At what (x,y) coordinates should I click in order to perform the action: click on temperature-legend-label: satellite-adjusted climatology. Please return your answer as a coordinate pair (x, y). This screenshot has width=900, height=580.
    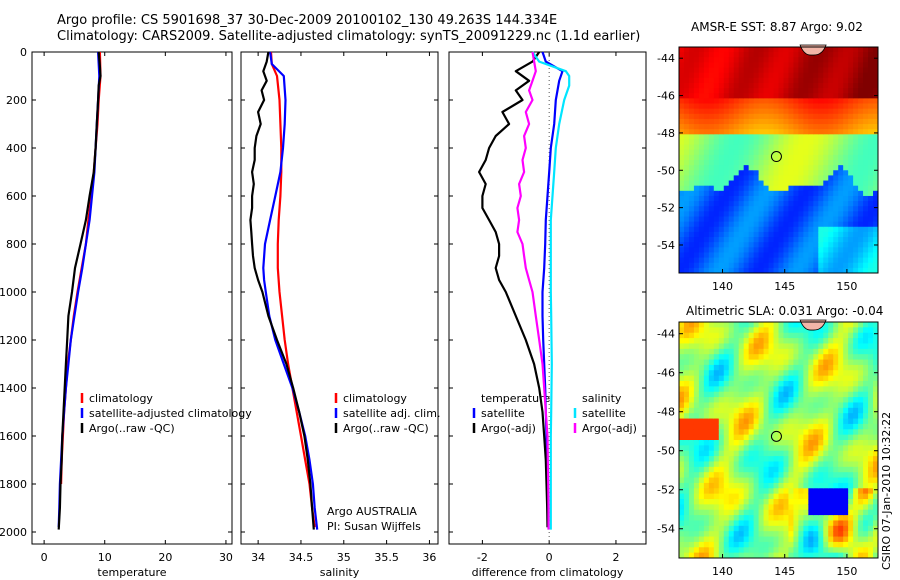
    Looking at the image, I should click on (170, 413).